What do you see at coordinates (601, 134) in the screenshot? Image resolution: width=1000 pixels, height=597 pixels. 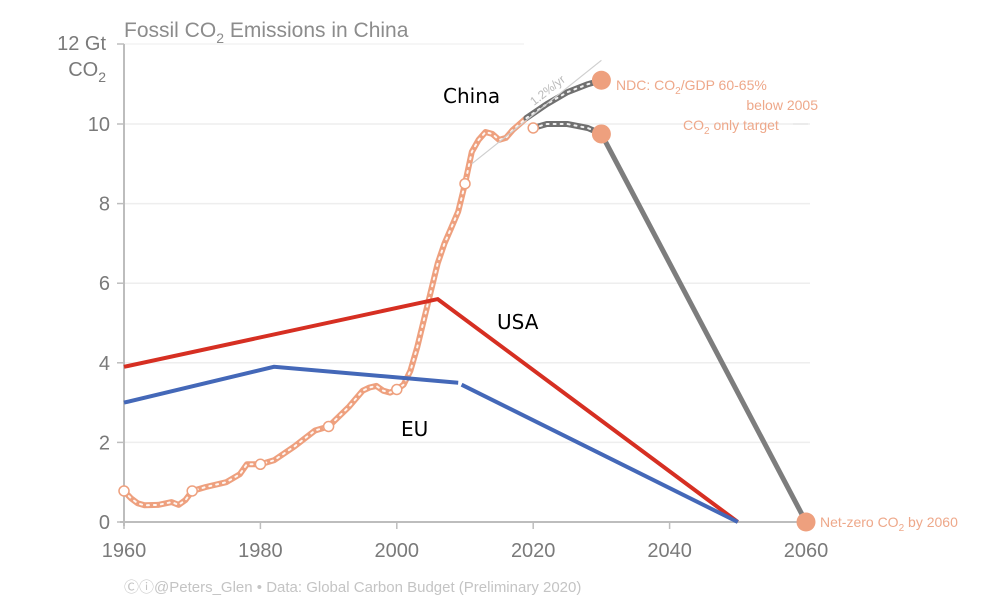 I see `co-only-target-point` at bounding box center [601, 134].